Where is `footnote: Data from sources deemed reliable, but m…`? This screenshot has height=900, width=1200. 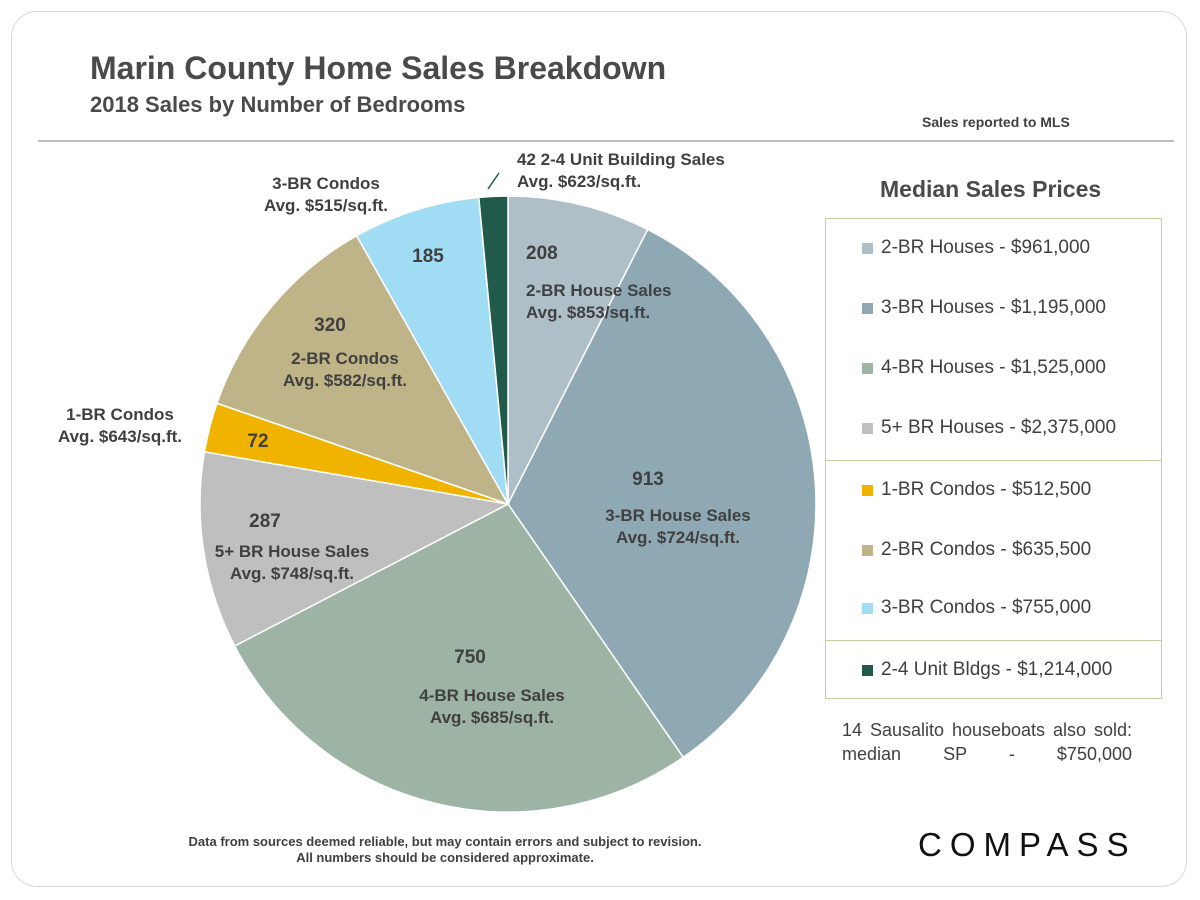 footnote: Data from sources deemed reliable, but m… is located at coordinates (445, 850).